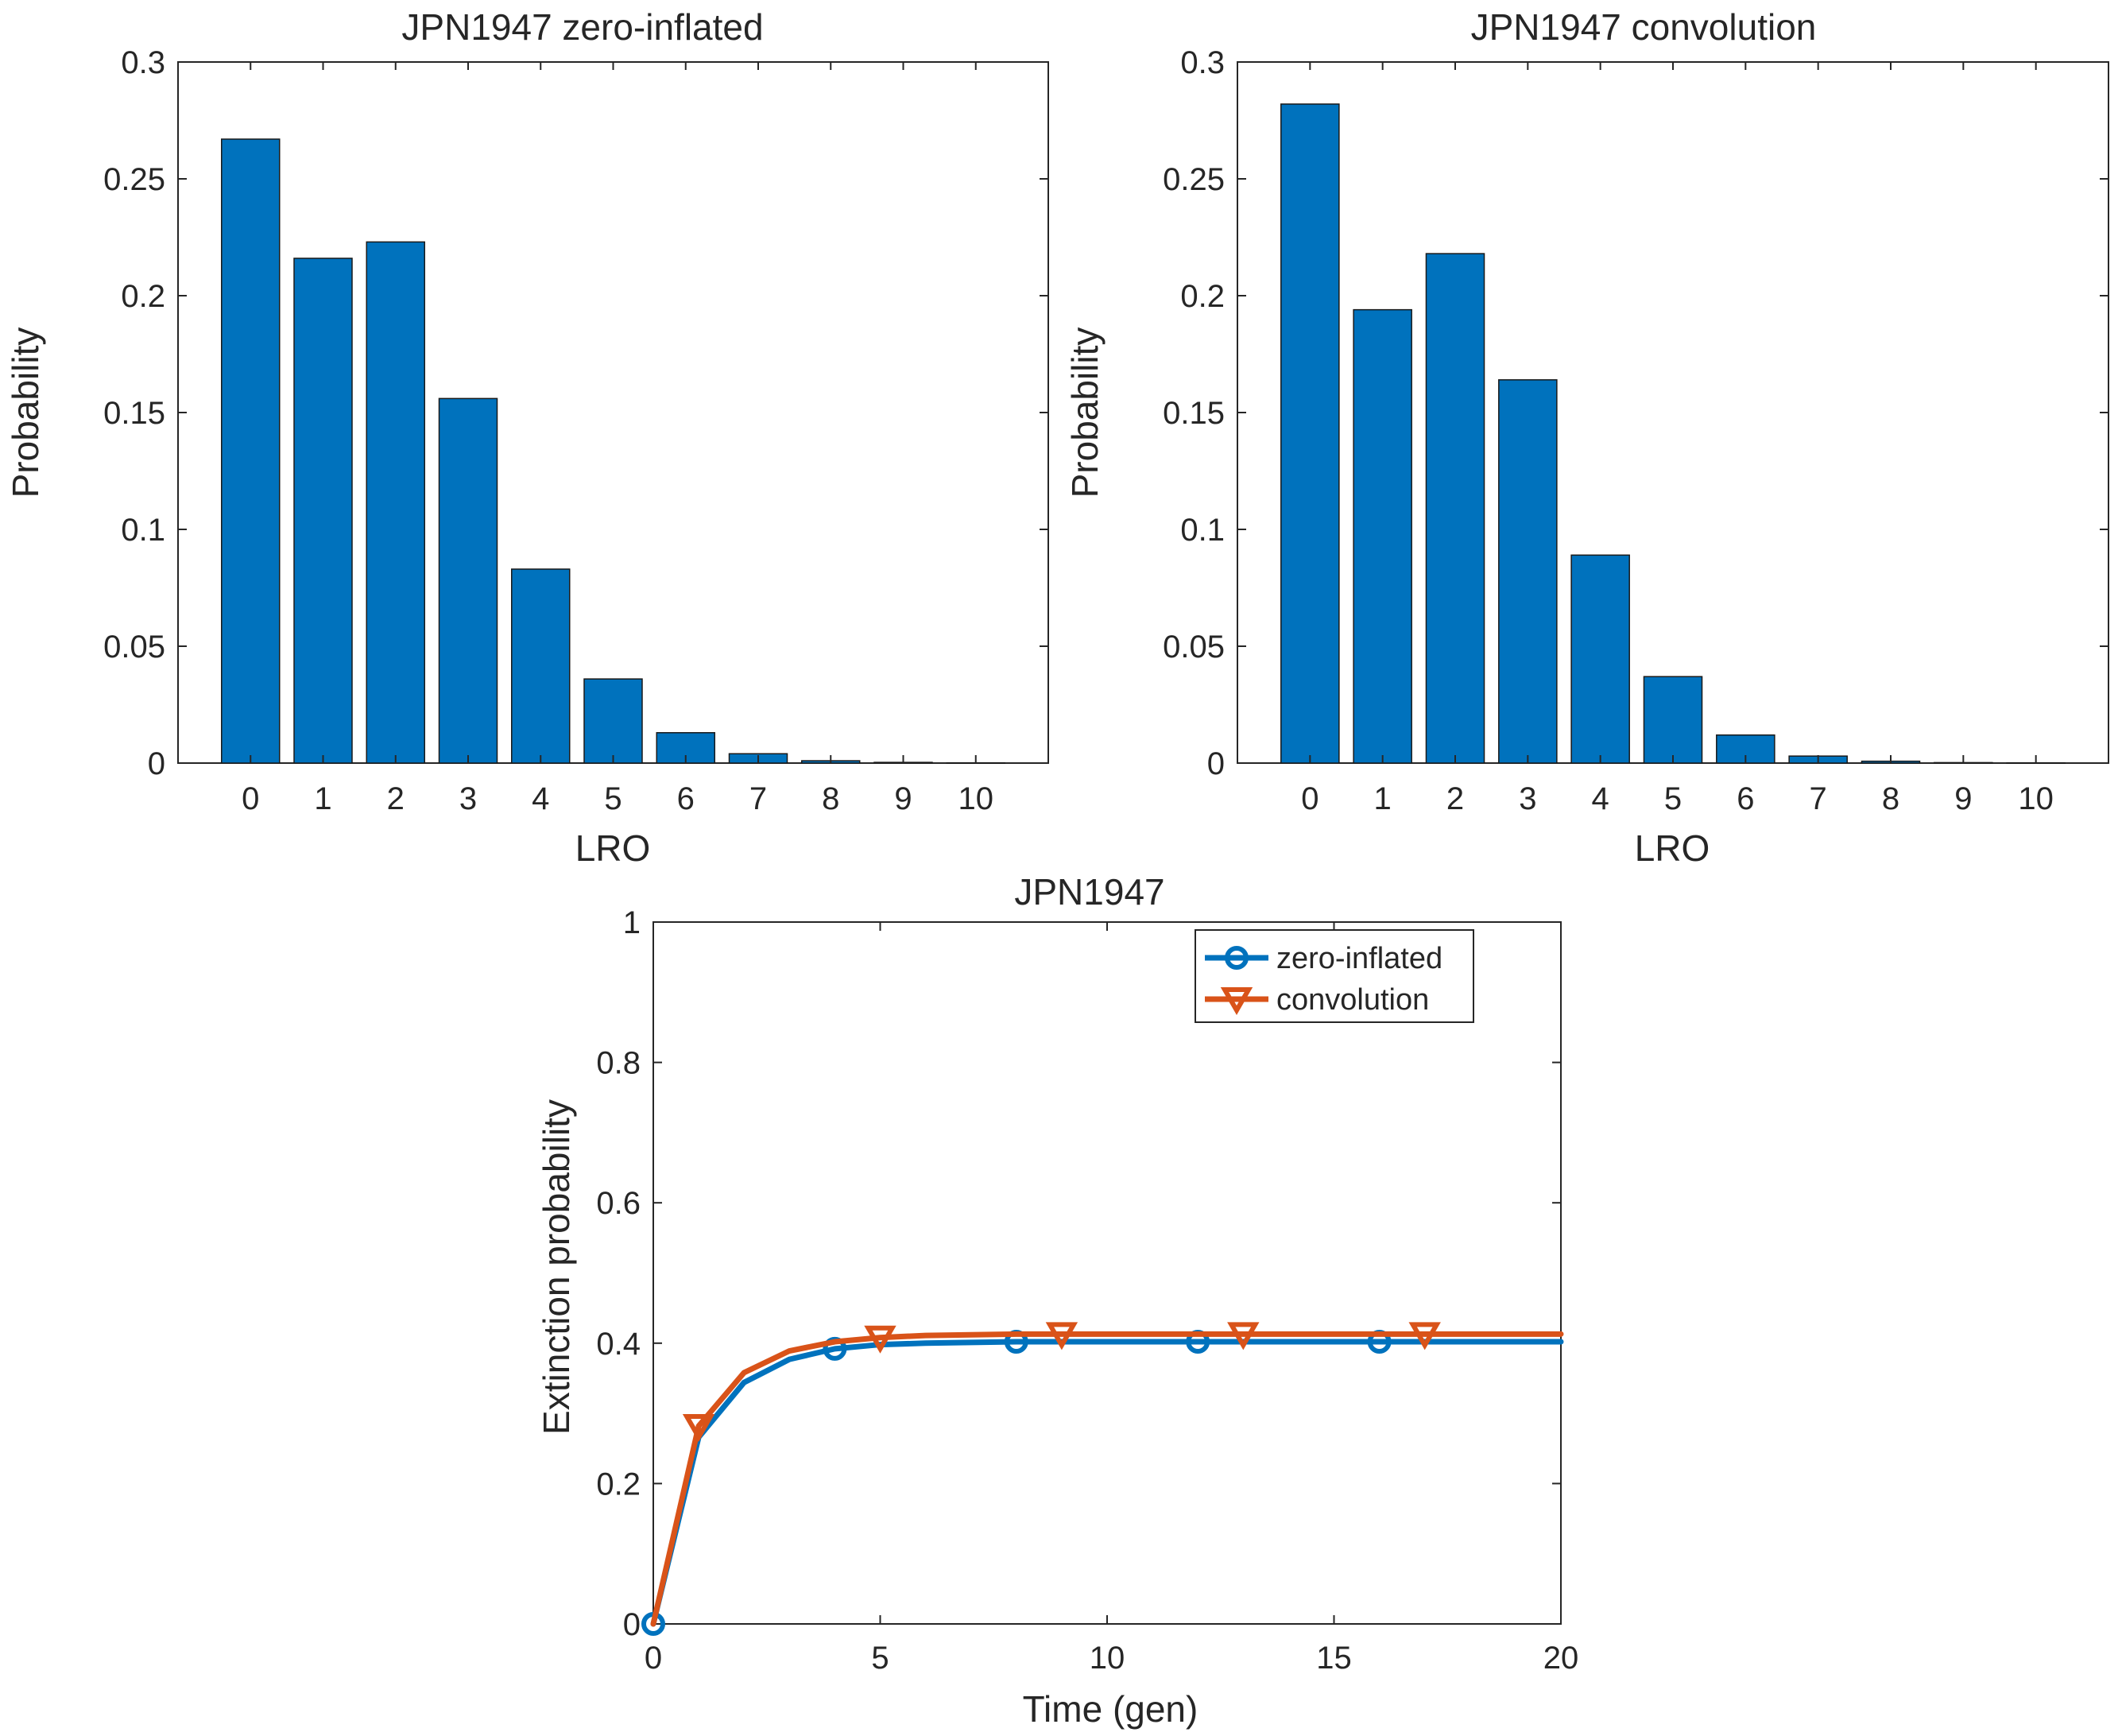  I want to click on bottom-y-axis-label: Extinction probability, so click(556, 1267).